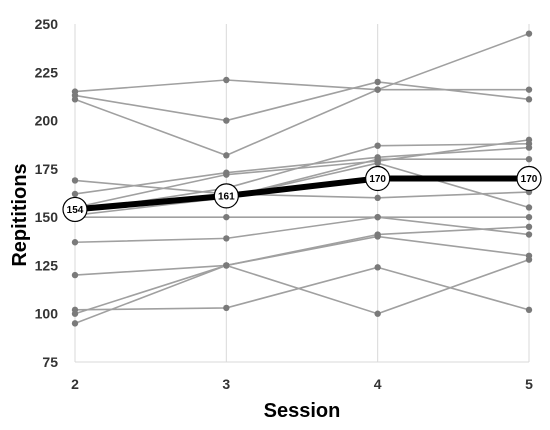  Describe the element at coordinates (302, 411) in the screenshot. I see `x-axis-title: Session` at that location.